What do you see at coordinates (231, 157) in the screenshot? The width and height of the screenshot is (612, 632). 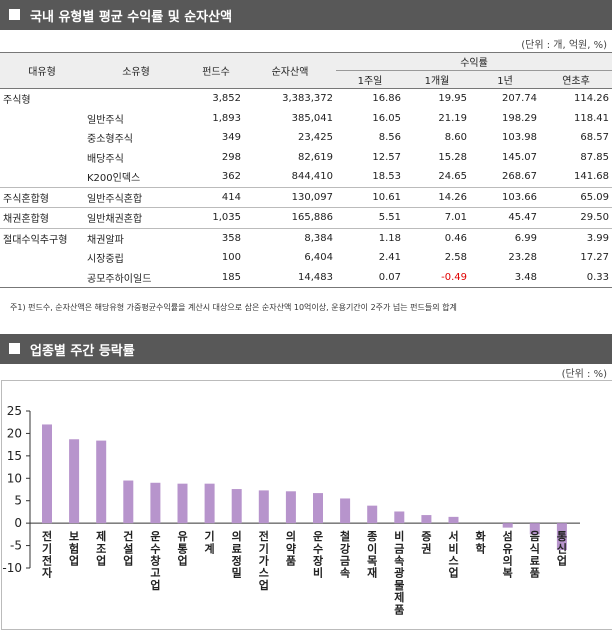 I see `cell-funds: 298` at bounding box center [231, 157].